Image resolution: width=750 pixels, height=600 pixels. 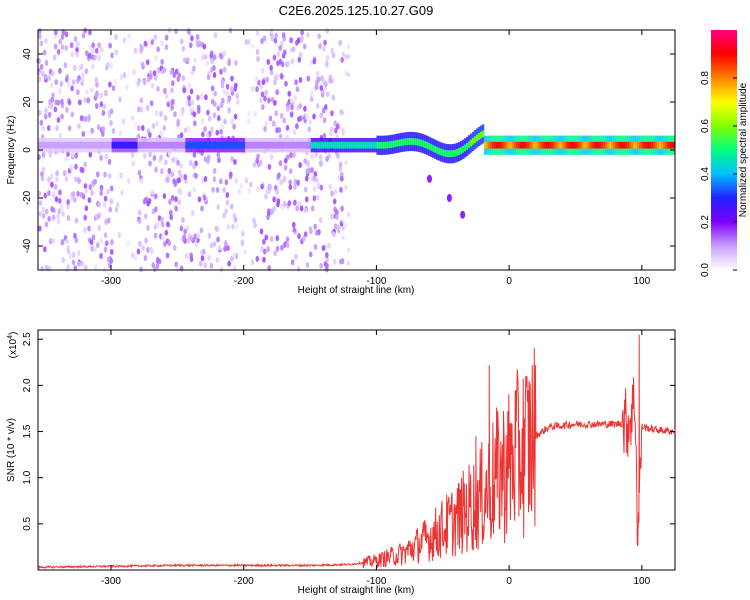 I want to click on spectrogram-y-label: Frequency (Hz), so click(x=11, y=150).